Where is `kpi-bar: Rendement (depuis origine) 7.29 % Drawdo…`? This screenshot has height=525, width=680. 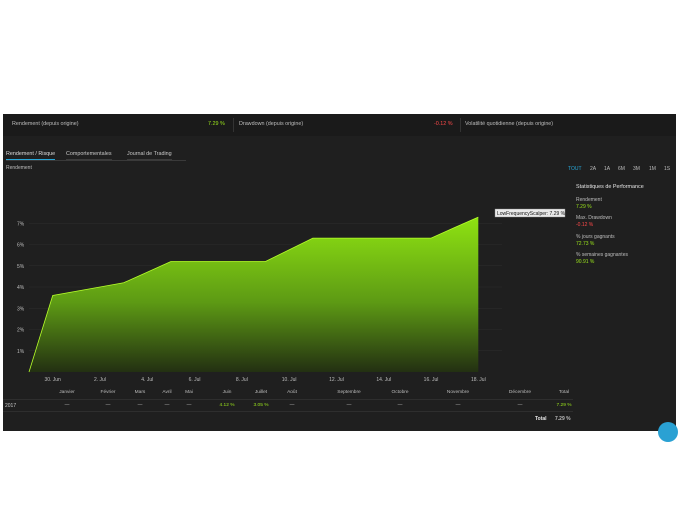 kpi-bar: Rendement (depuis origine) 7.29 % Drawdo… is located at coordinates (339, 125).